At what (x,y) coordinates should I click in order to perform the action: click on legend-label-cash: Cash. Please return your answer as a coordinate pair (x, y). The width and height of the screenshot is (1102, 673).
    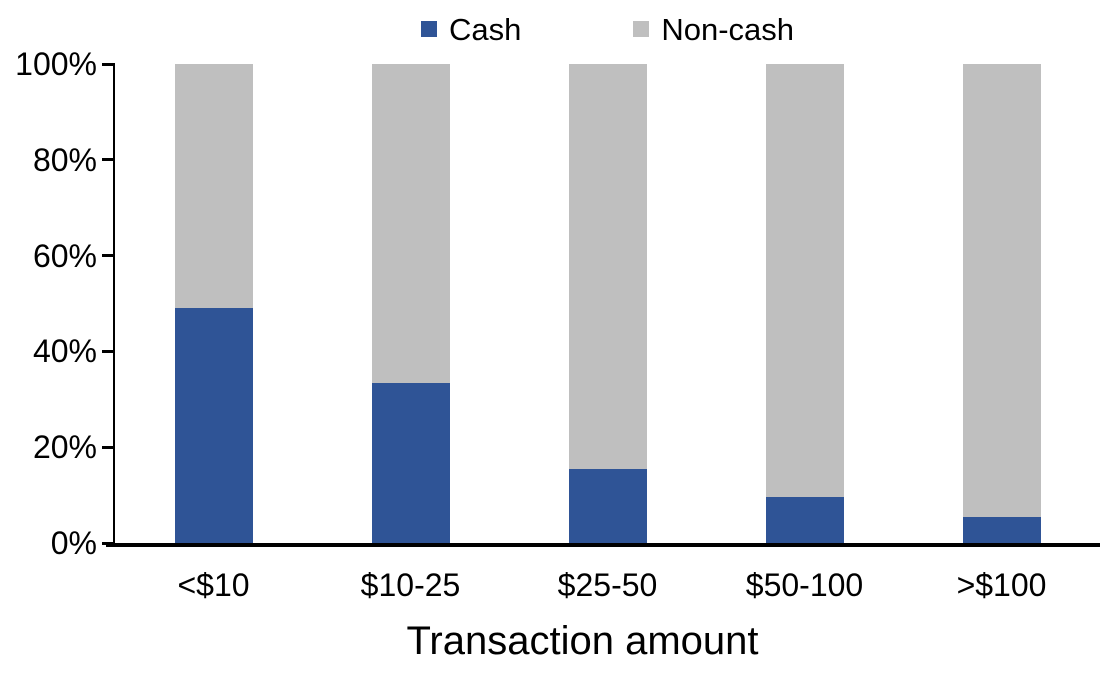
    Looking at the image, I should click on (485, 29).